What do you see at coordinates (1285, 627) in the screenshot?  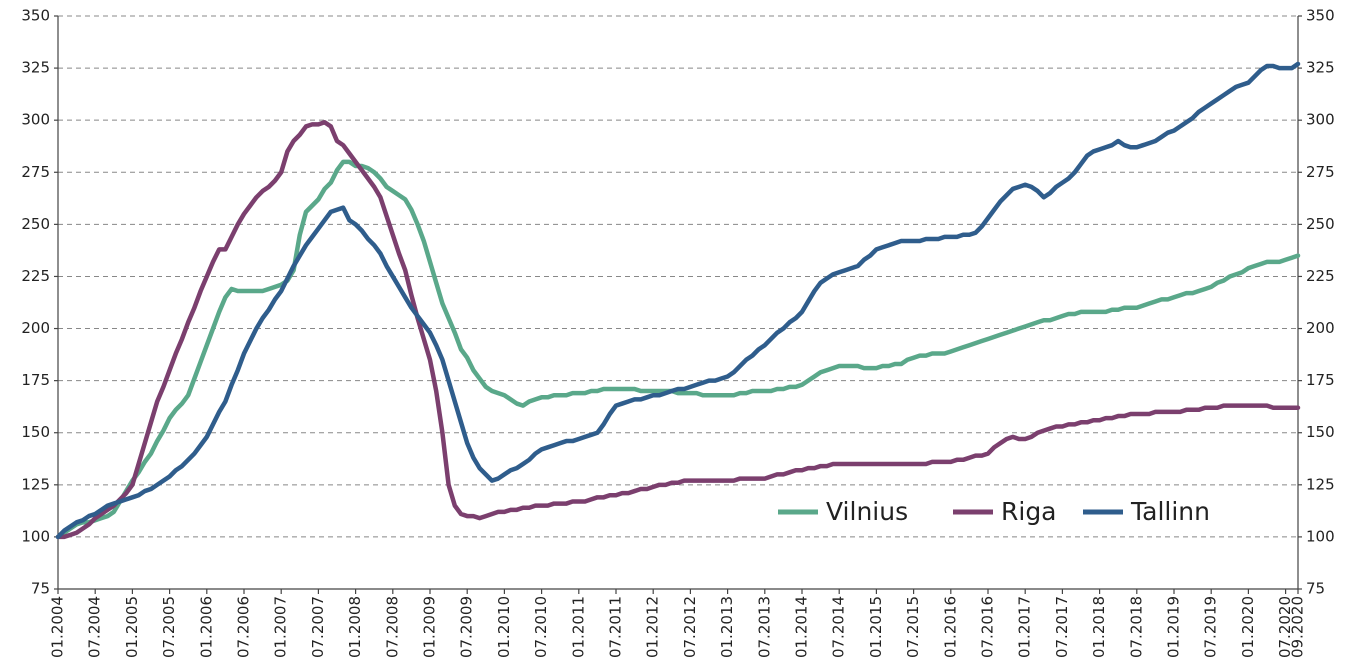 I see `x-tick-label: 07.2020` at bounding box center [1285, 627].